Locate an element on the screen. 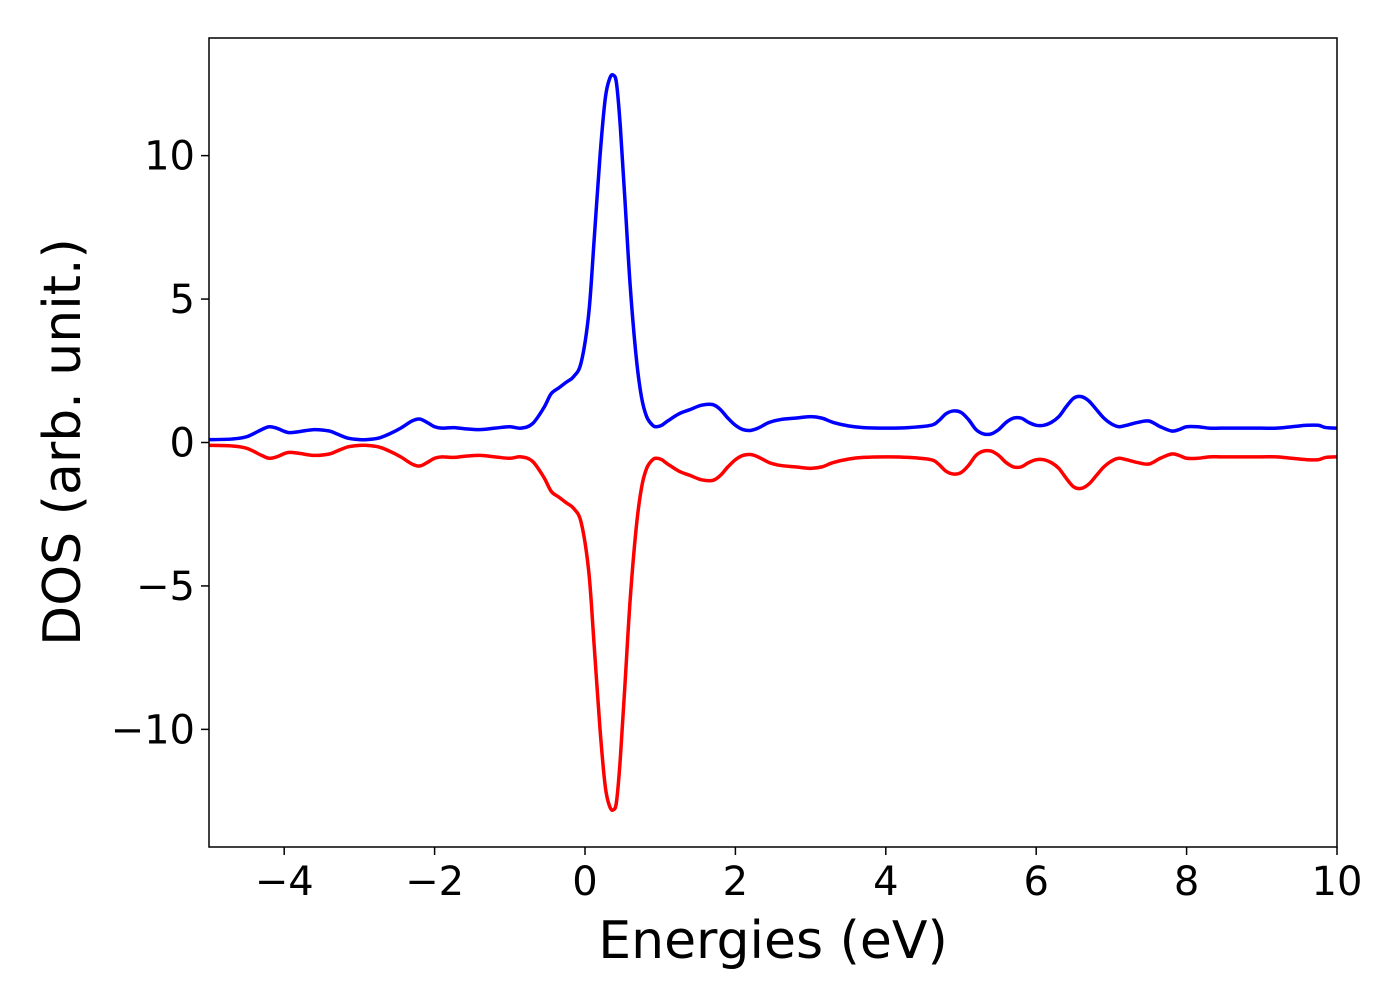 Image resolution: width=1400 pixels, height=1000 pixels. x-axis-label: Energies (eV) is located at coordinates (772, 941).